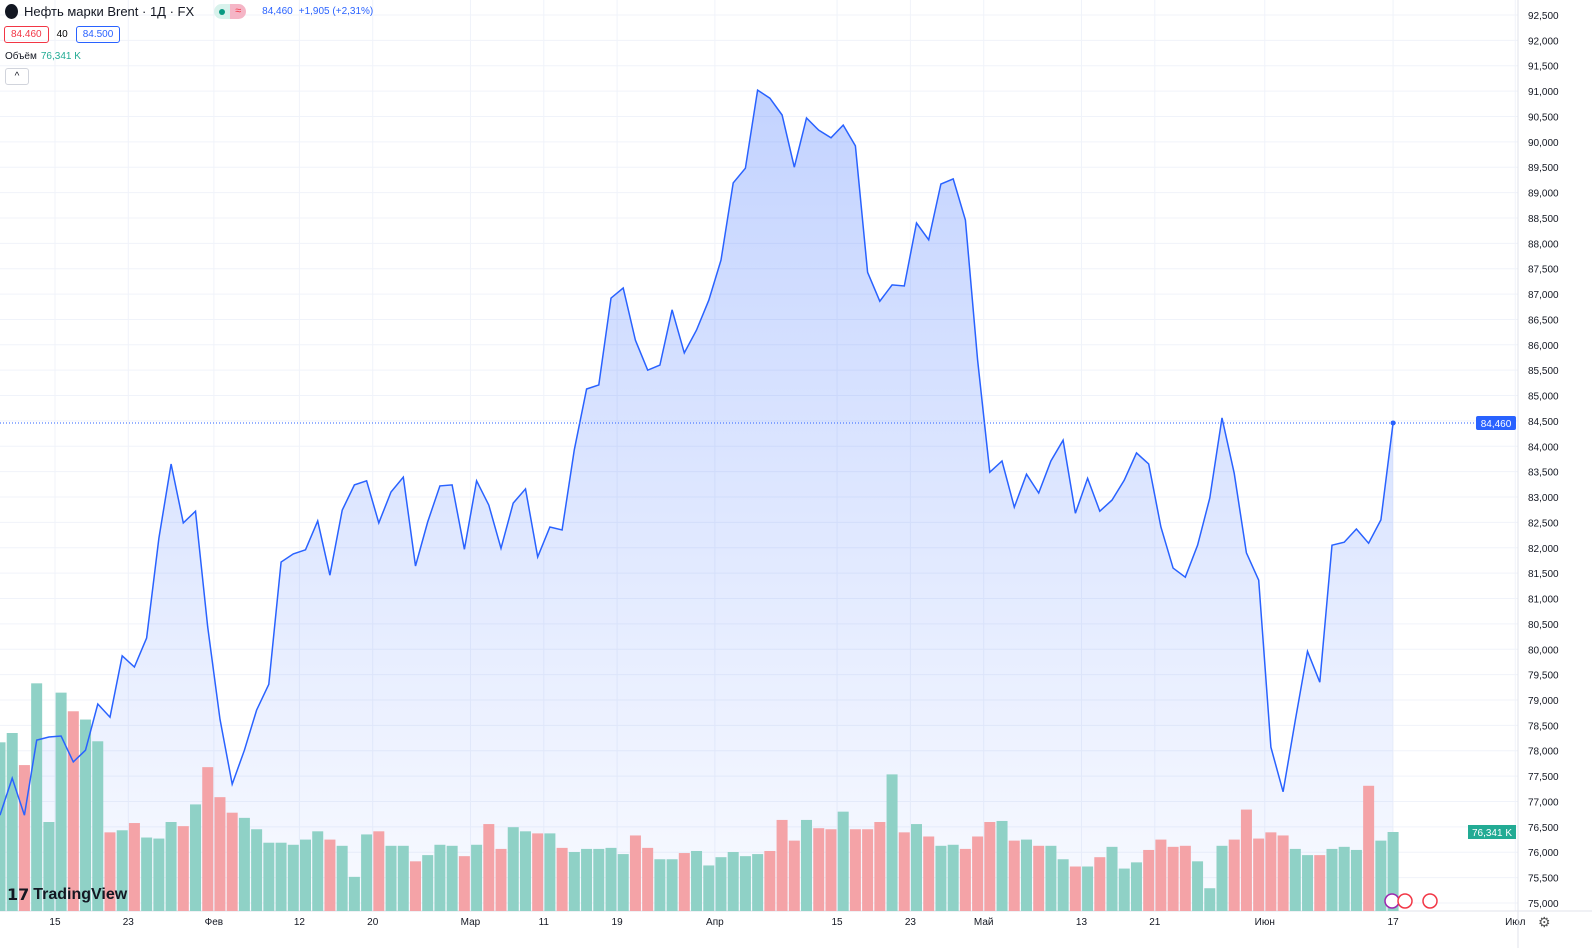 The image size is (1592, 948). What do you see at coordinates (1543, 904) in the screenshot?
I see `price-tick-label: 75,000` at bounding box center [1543, 904].